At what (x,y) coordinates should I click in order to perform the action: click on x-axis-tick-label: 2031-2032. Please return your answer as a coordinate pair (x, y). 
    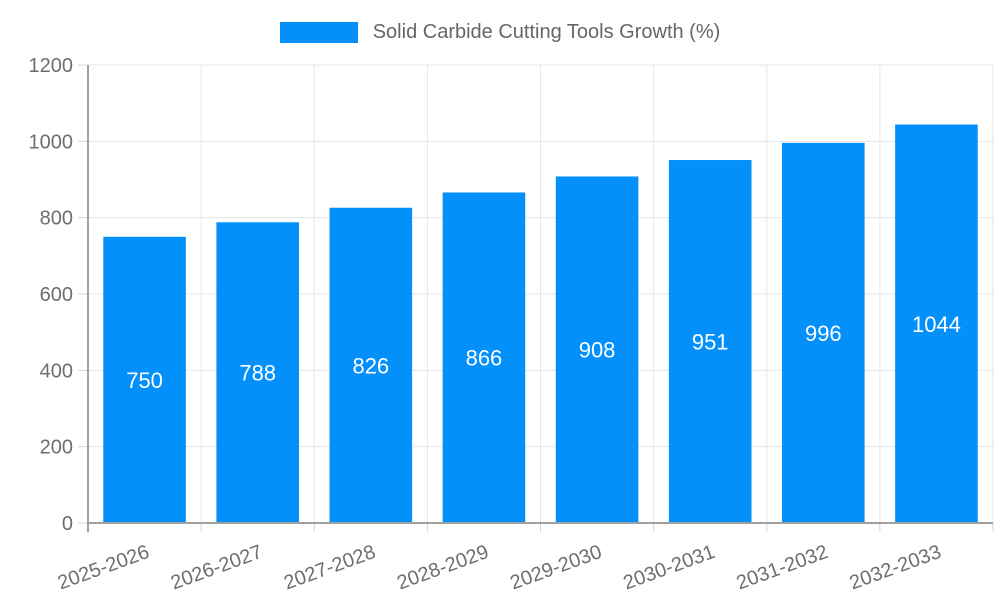
    Looking at the image, I should click on (782, 567).